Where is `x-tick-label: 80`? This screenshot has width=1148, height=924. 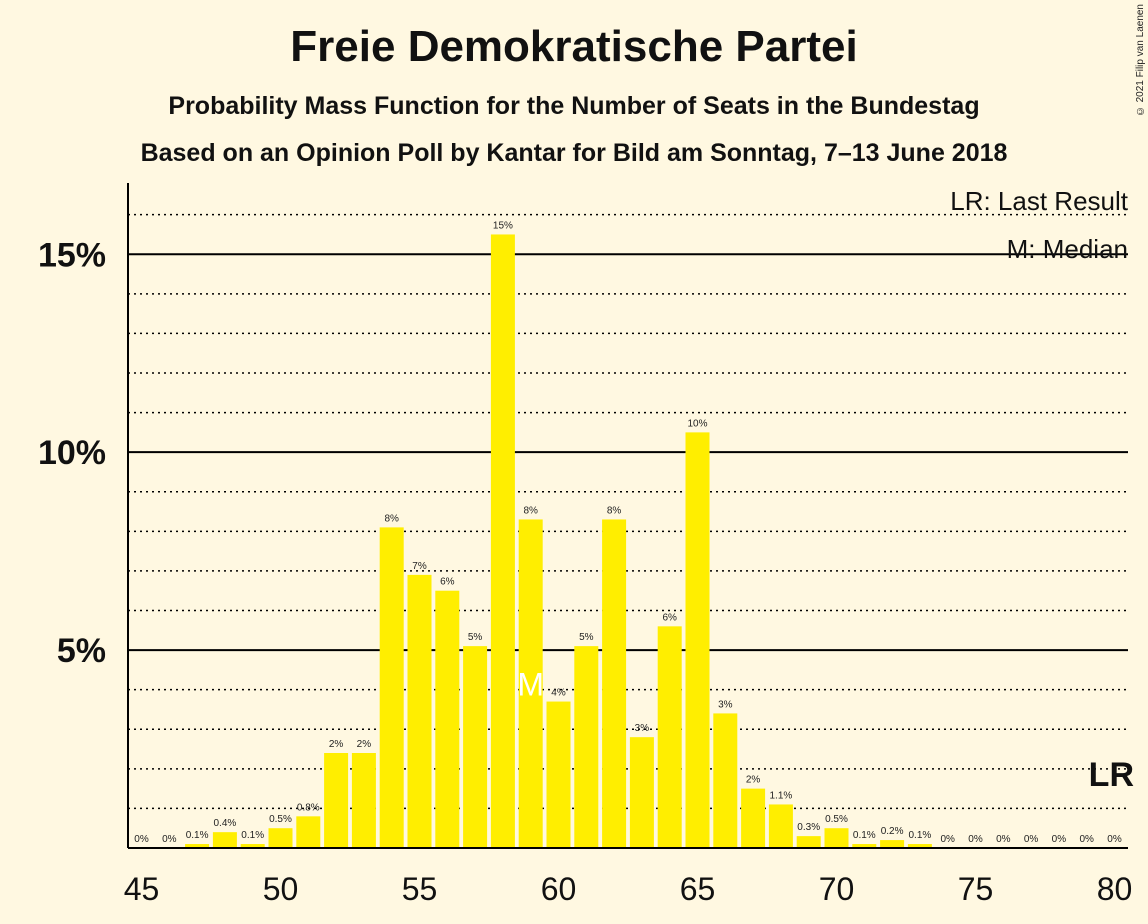
x-tick-label: 80 is located at coordinates (1115, 889).